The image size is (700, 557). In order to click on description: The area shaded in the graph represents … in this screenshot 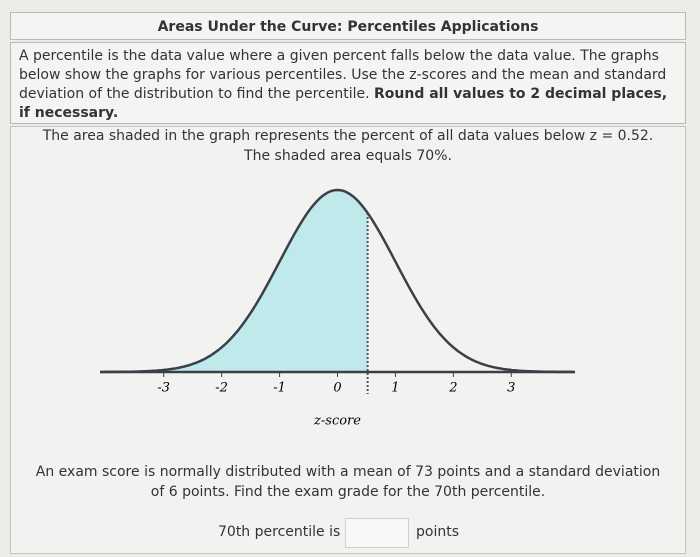, I will do `click(348, 136)`.